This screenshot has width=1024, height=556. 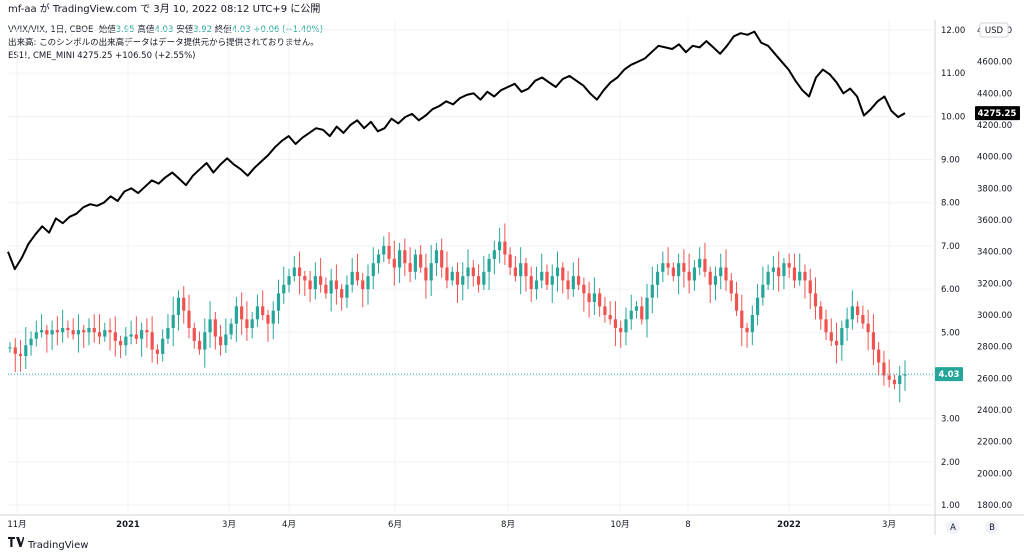 I want to click on footer-brand: TradingView, so click(x=58, y=545).